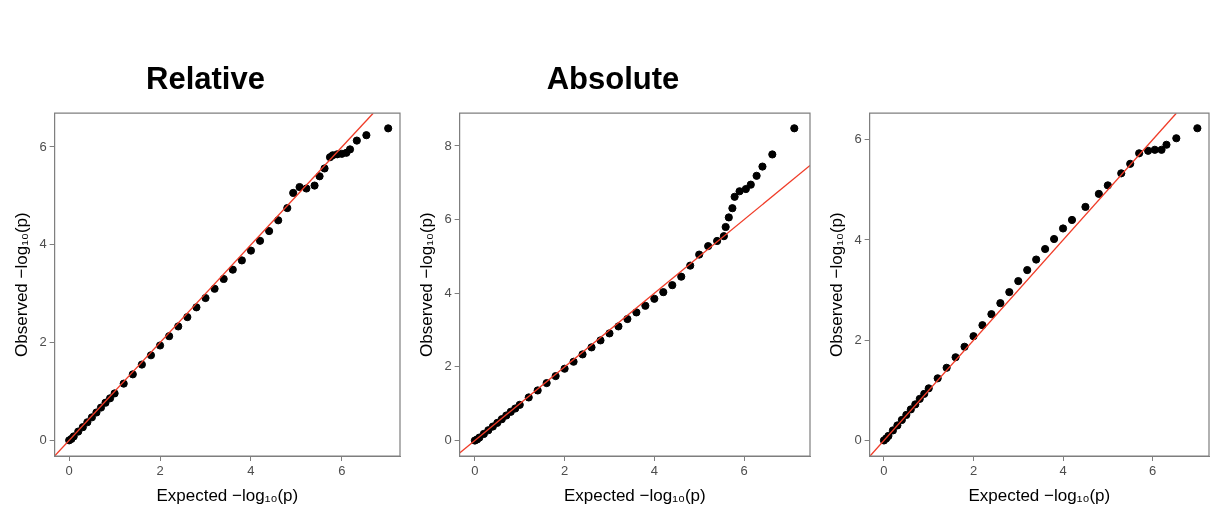  Describe the element at coordinates (205, 79) in the screenshot. I see `chart-title: Relative` at that location.